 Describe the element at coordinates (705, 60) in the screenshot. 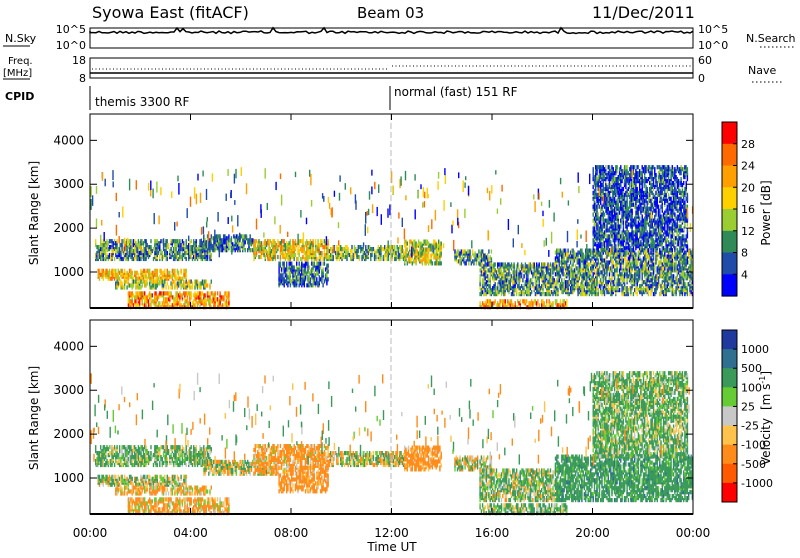

I see `nave-tick-top: 60` at that location.